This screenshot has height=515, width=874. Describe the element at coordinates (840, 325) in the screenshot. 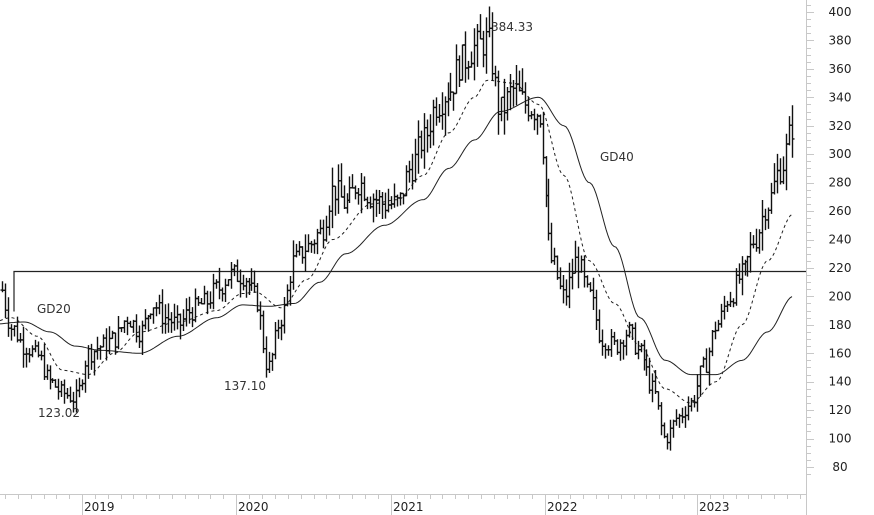

I see `y-tick-label: 180` at that location.